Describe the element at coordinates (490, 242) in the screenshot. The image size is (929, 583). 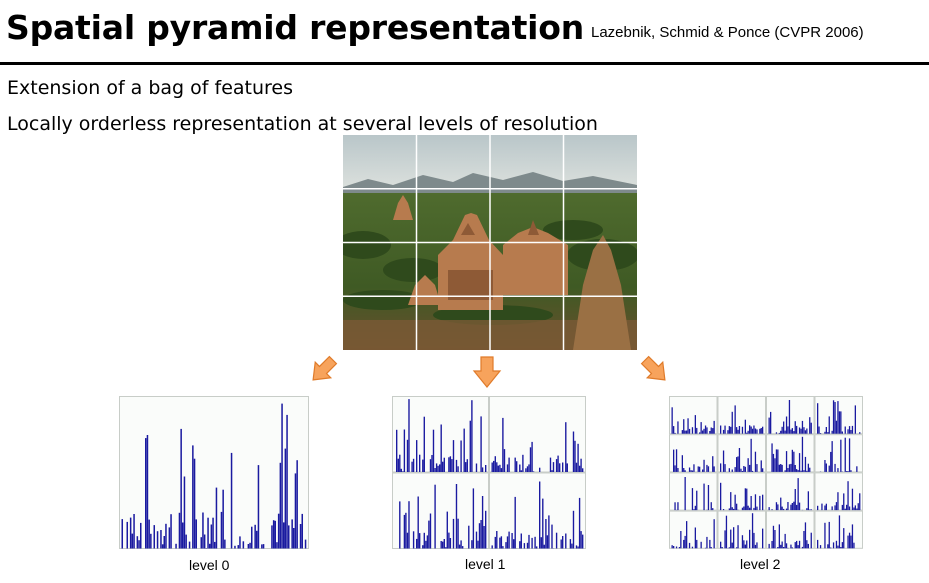
I see `temple-landscape-image` at that location.